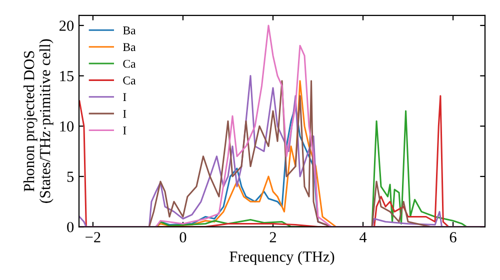 This screenshot has width=500, height=280. I want to click on y-tick-label: 5, so click(70, 177).